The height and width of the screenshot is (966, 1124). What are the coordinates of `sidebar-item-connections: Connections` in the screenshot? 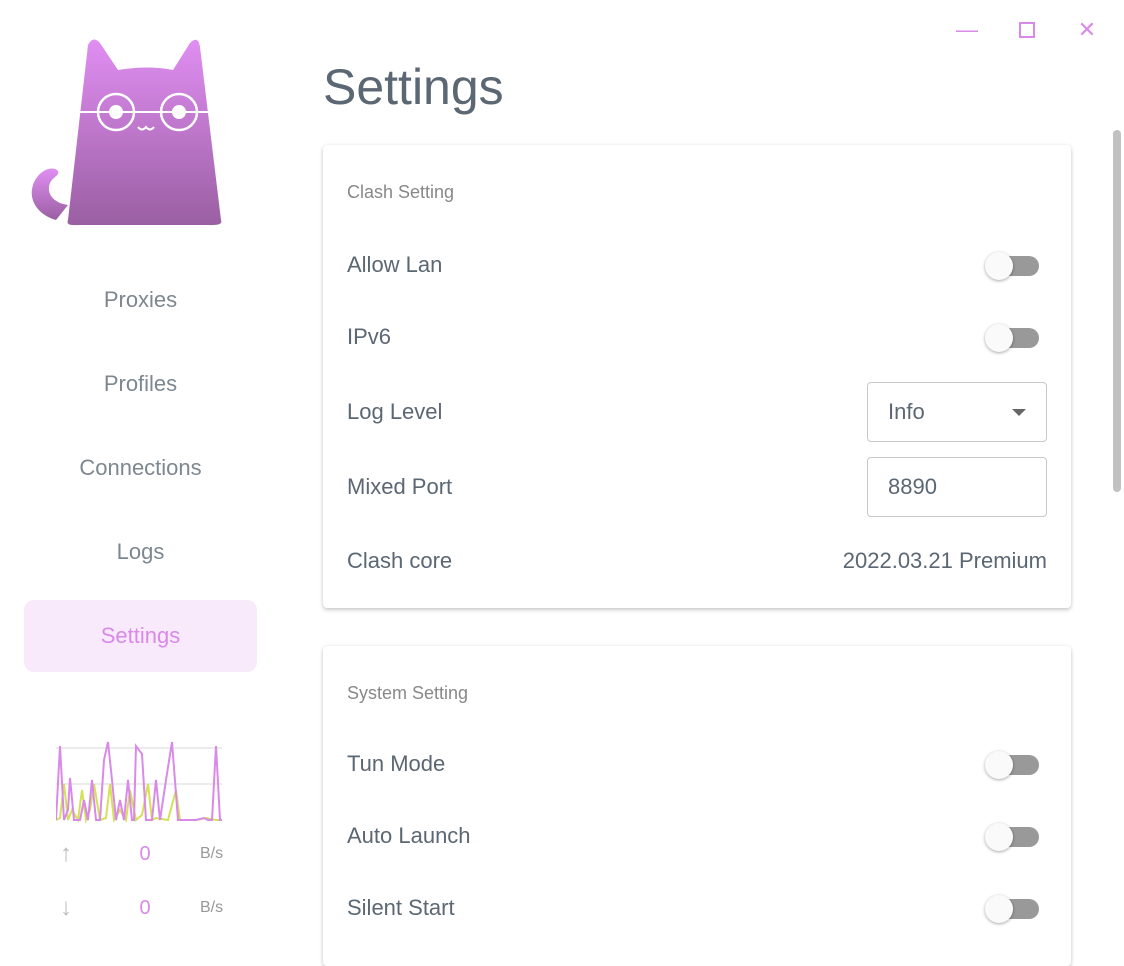 It's located at (140, 467).